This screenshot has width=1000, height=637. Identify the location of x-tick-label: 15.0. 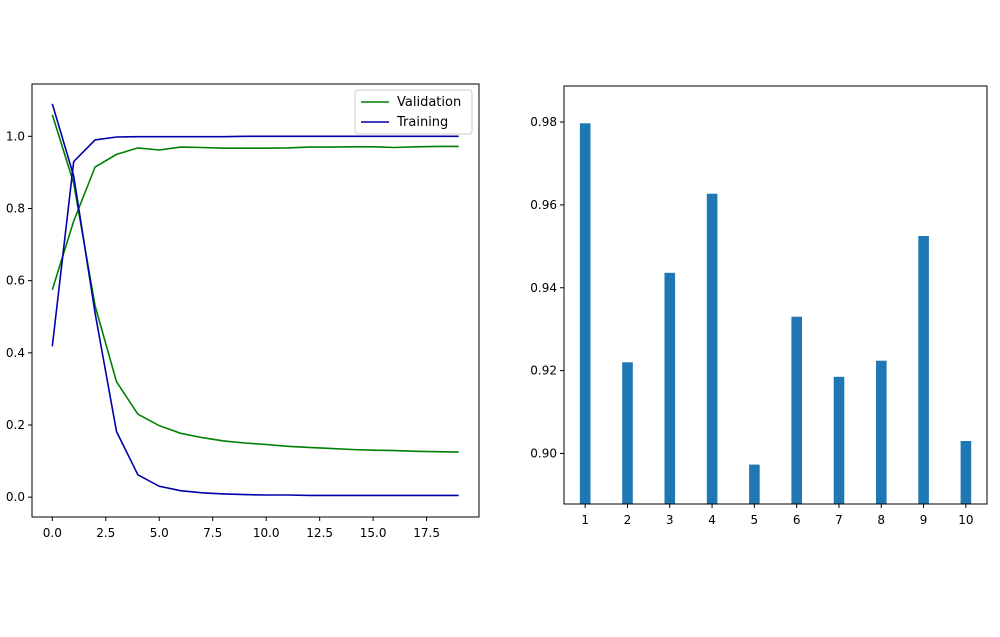
(373, 533).